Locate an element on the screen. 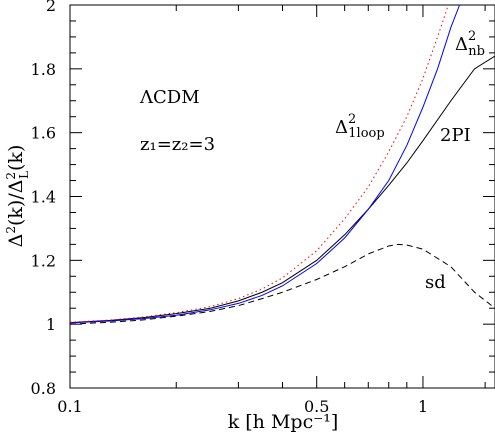  series-label-sd: sd is located at coordinates (435, 282).